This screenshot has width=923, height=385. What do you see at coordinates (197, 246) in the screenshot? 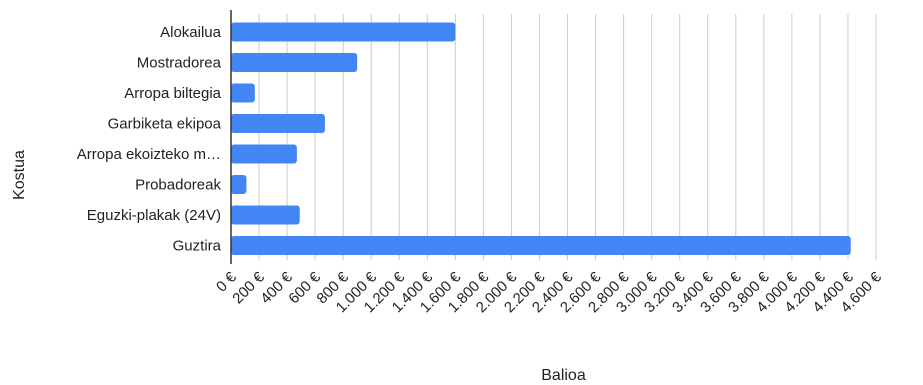
I see `category-label: Guztira` at bounding box center [197, 246].